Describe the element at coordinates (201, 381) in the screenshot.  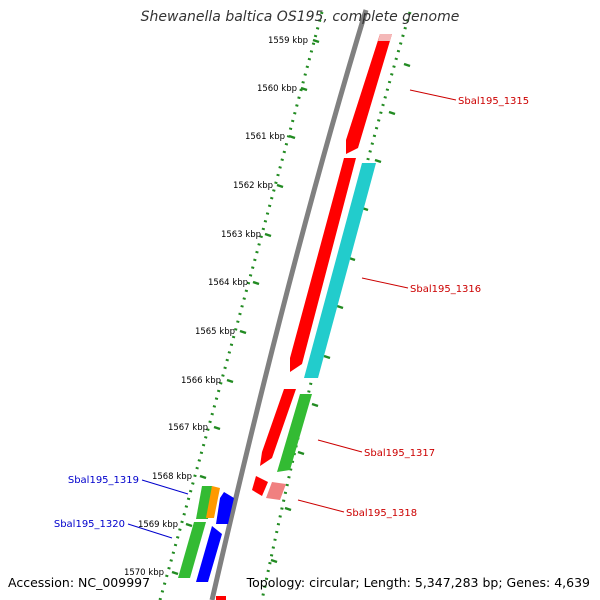
I see `tick-label: 1566 kbp` at that location.